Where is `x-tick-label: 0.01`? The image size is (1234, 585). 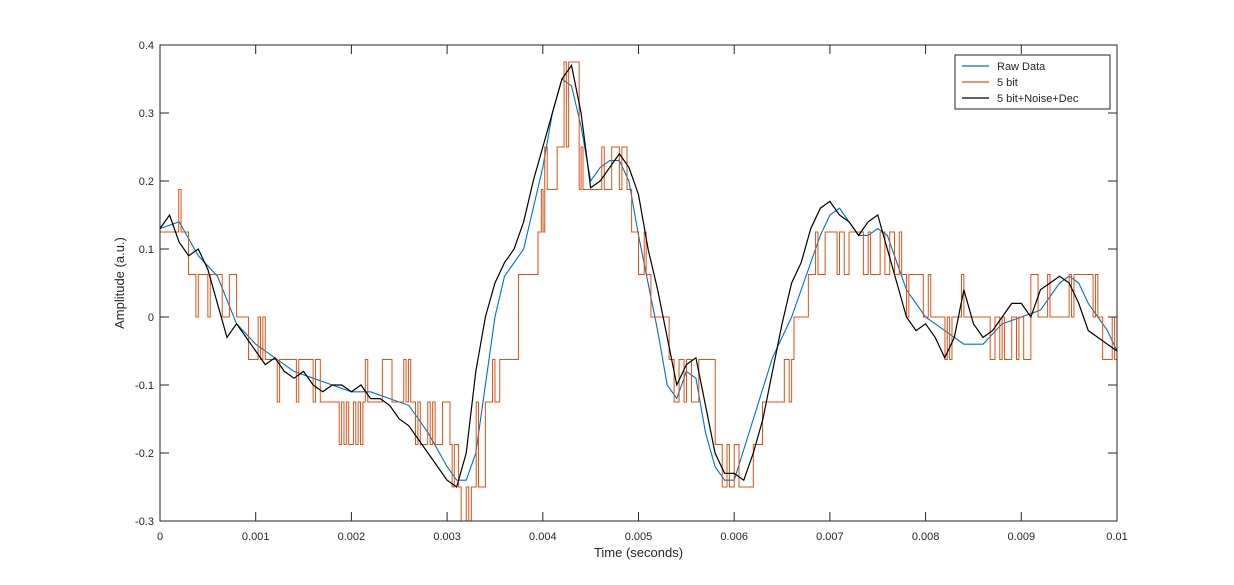
x-tick-label: 0.01 is located at coordinates (1116, 537).